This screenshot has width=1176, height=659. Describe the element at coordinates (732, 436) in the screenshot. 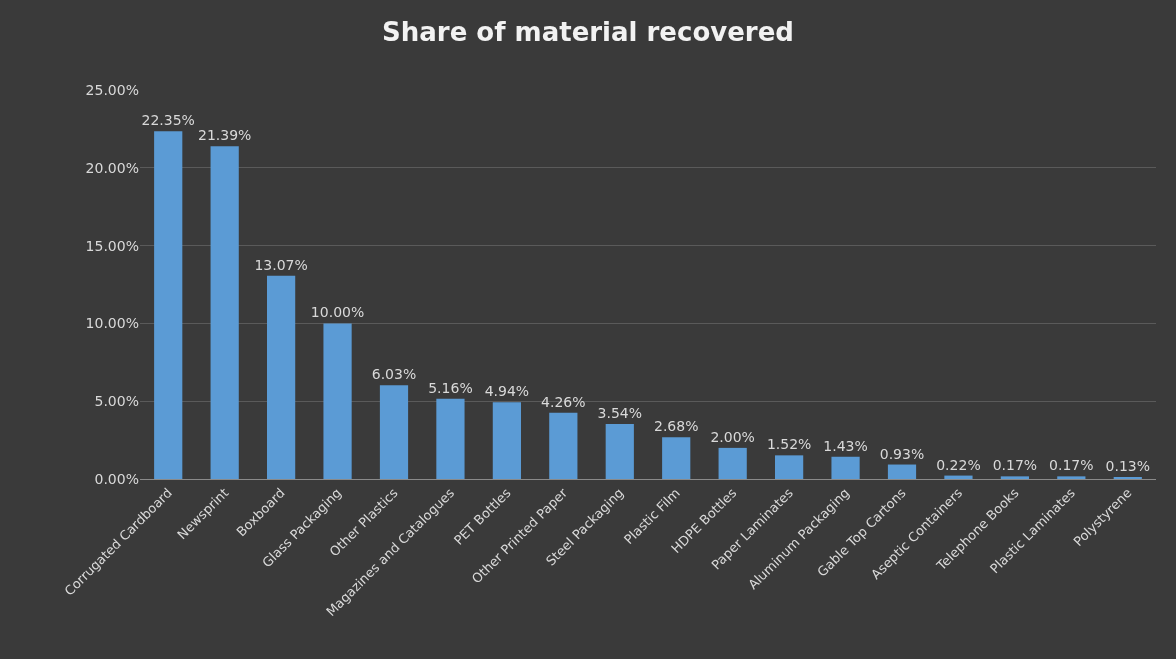

I see `data-label: 2.00%` at that location.